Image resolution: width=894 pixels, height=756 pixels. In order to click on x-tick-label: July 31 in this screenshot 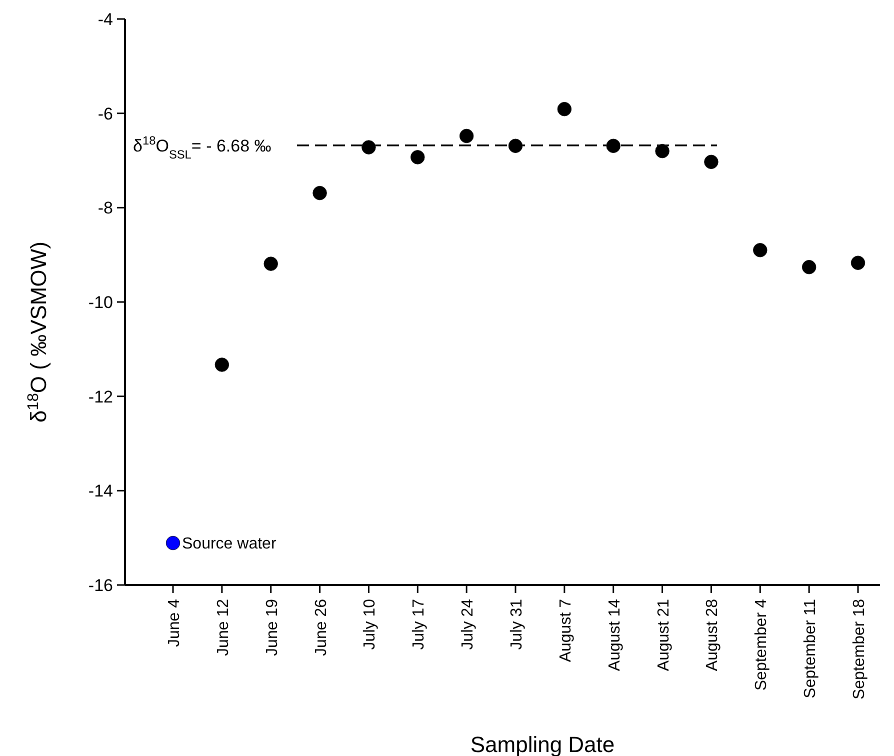, I will do `click(517, 624)`.